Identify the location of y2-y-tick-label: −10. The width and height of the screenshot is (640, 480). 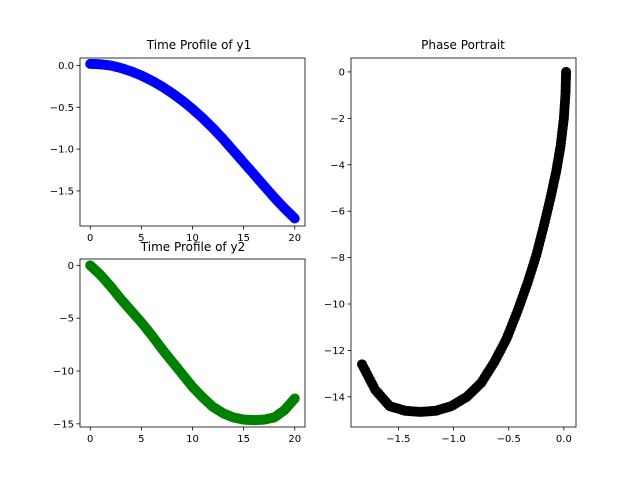
(63, 372).